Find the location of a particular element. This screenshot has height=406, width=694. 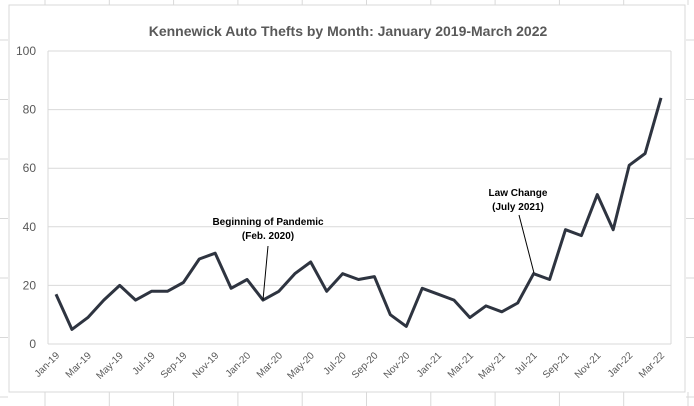

y-tick-label: 0 is located at coordinates (32, 344).